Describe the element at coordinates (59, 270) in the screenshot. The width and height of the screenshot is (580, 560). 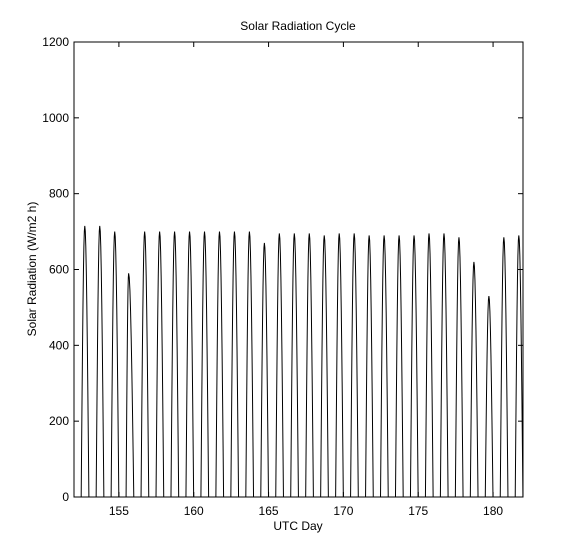
I see `y-tick-label: 600` at that location.